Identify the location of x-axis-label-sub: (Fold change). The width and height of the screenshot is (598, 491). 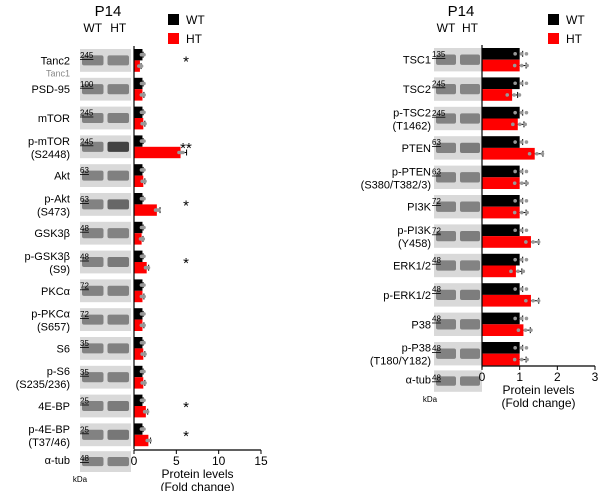
(197, 485).